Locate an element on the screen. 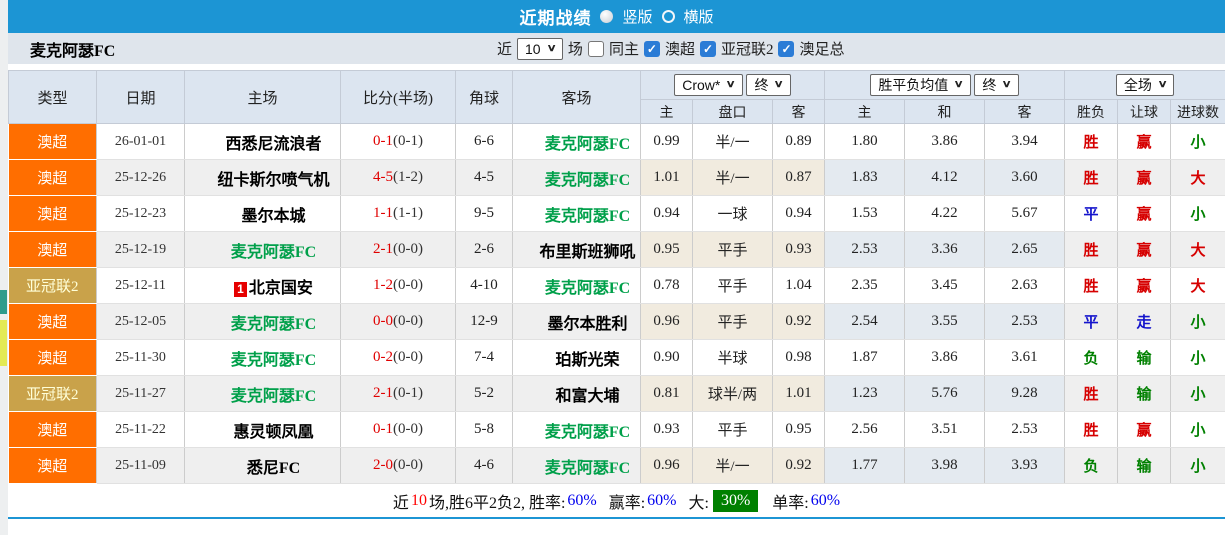 Image resolution: width=1225 pixels, height=535 pixels. layout-vertical-radio is located at coordinates (607, 16).